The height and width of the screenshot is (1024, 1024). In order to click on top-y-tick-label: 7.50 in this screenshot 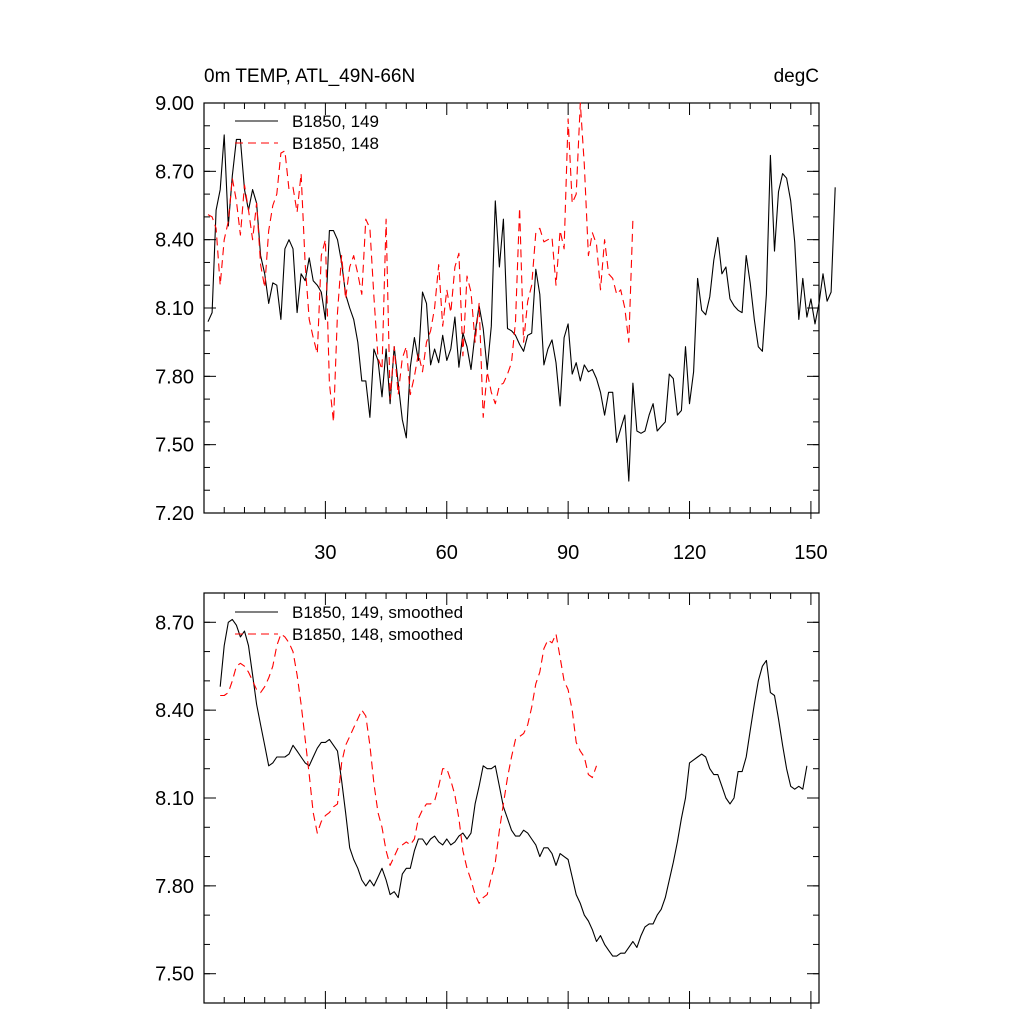, I will do `click(174, 446)`.